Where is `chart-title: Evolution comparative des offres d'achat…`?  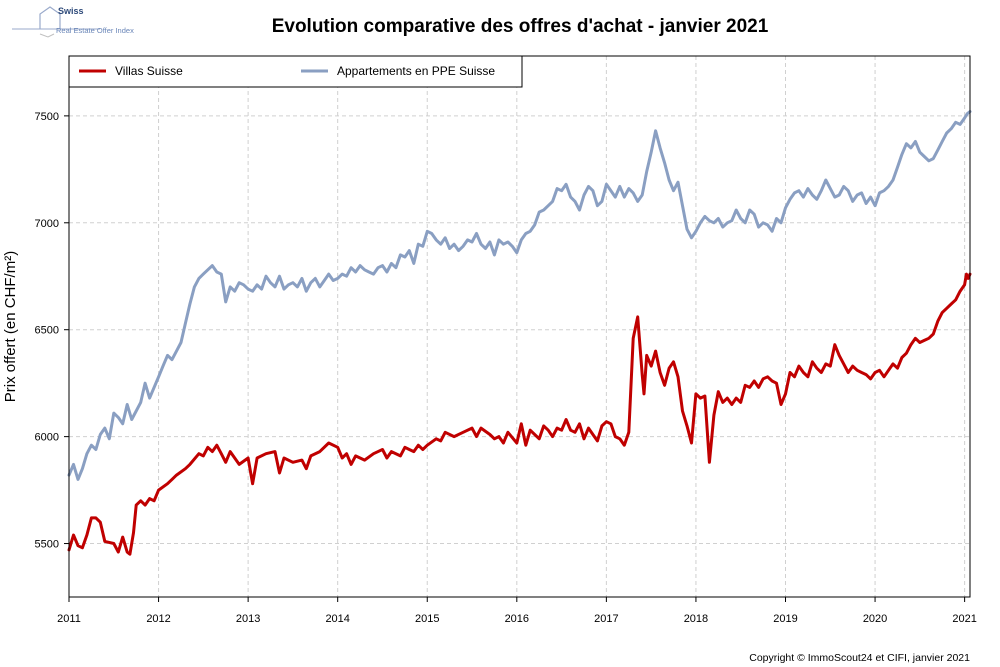 chart-title: Evolution comparative des offres d'achat… is located at coordinates (520, 26).